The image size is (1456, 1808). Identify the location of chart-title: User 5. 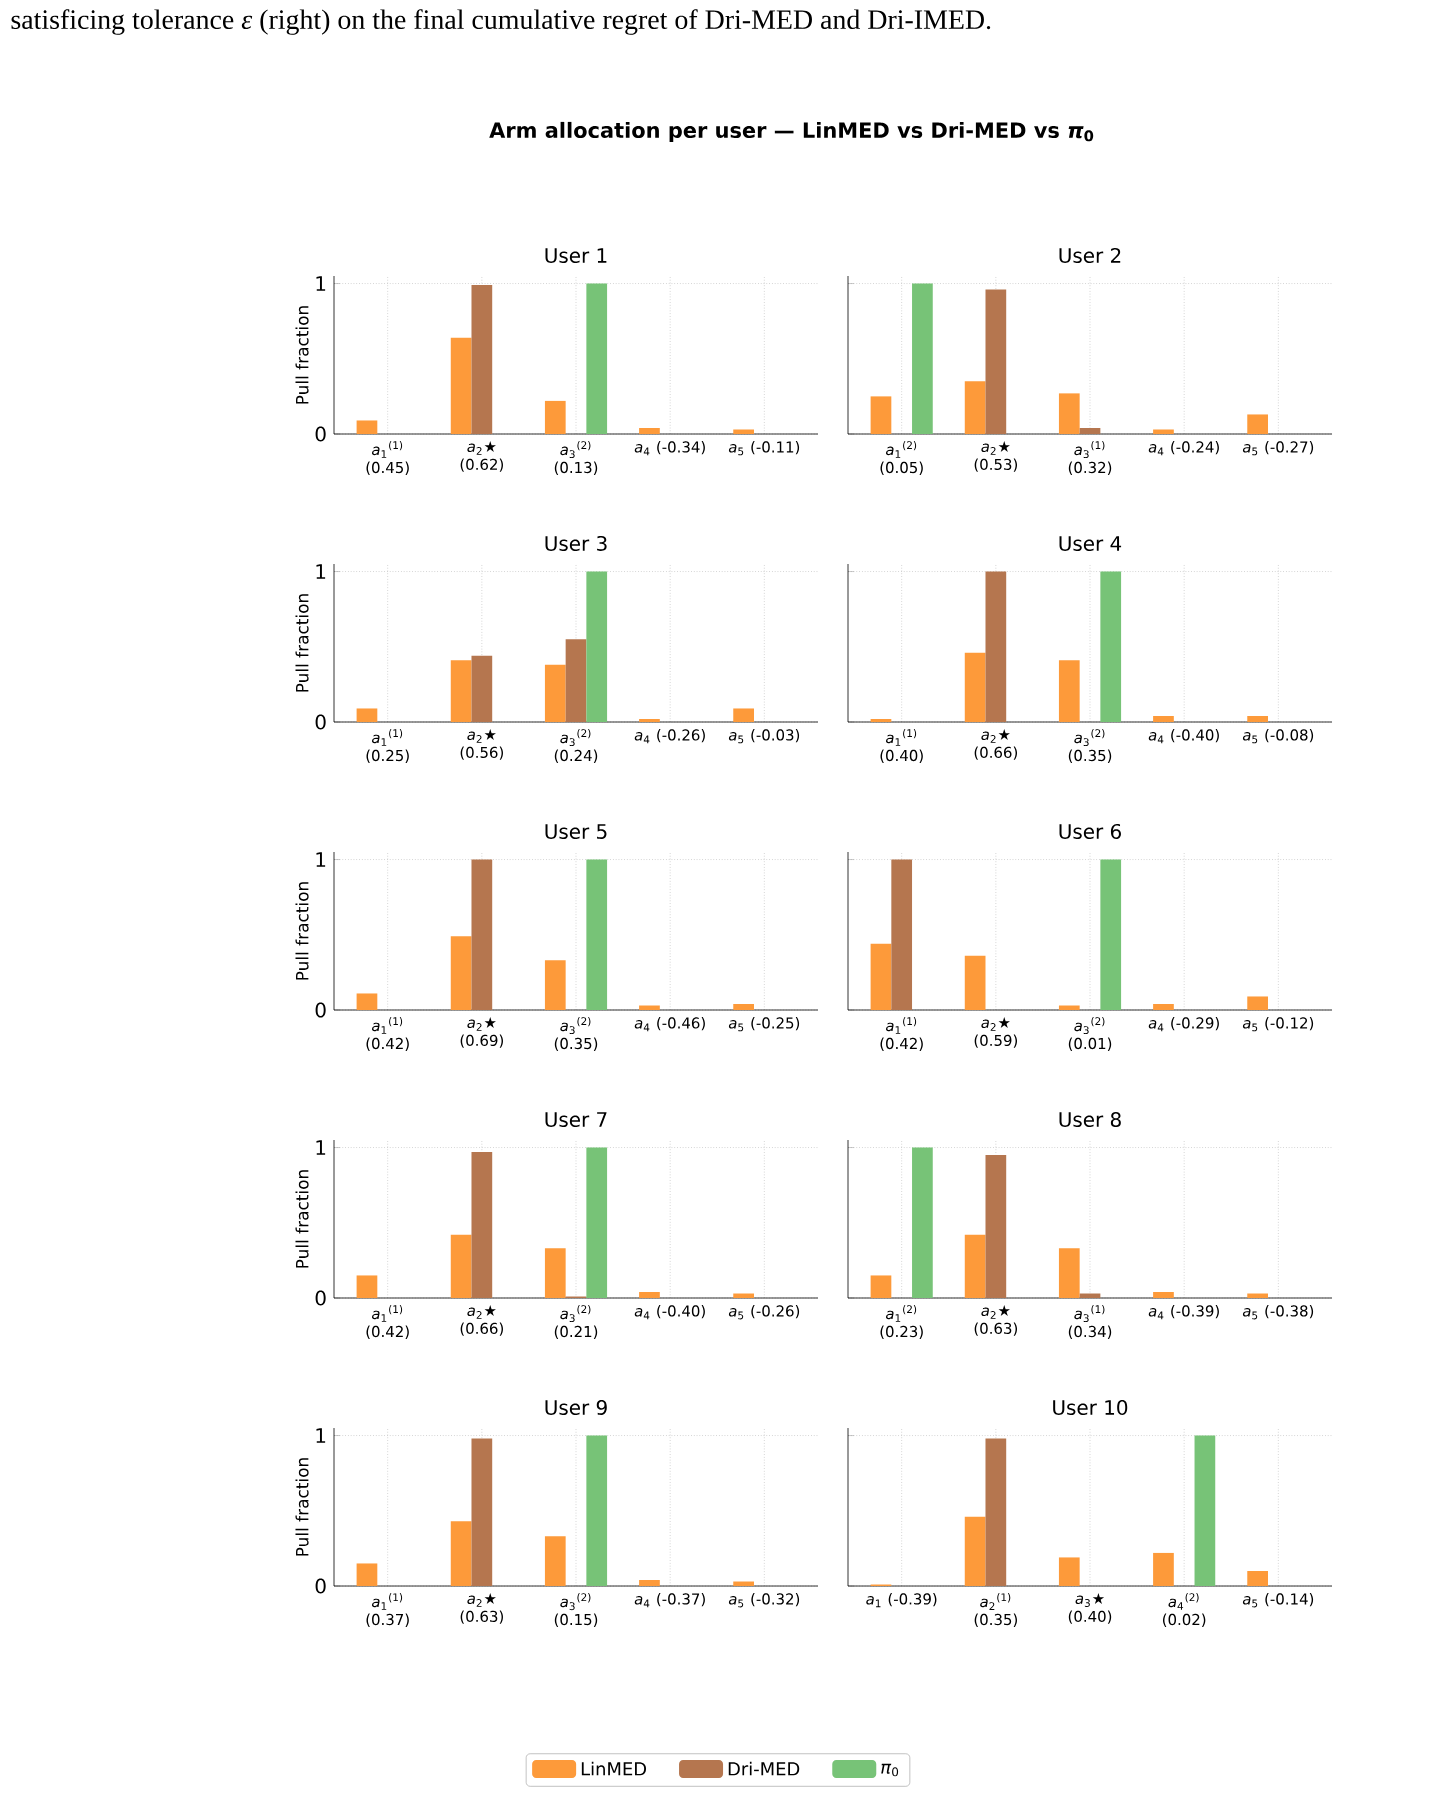
(576, 832).